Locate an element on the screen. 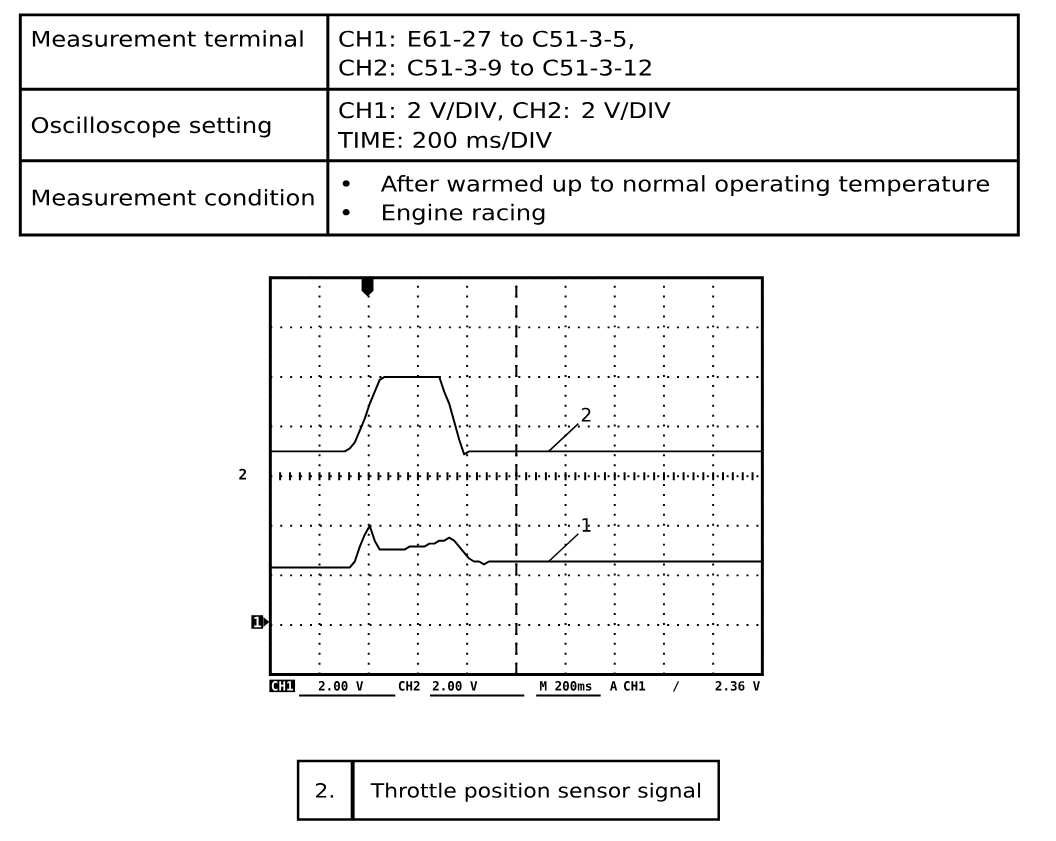  text: Oscilloscope setting is located at coordinates (151, 127).